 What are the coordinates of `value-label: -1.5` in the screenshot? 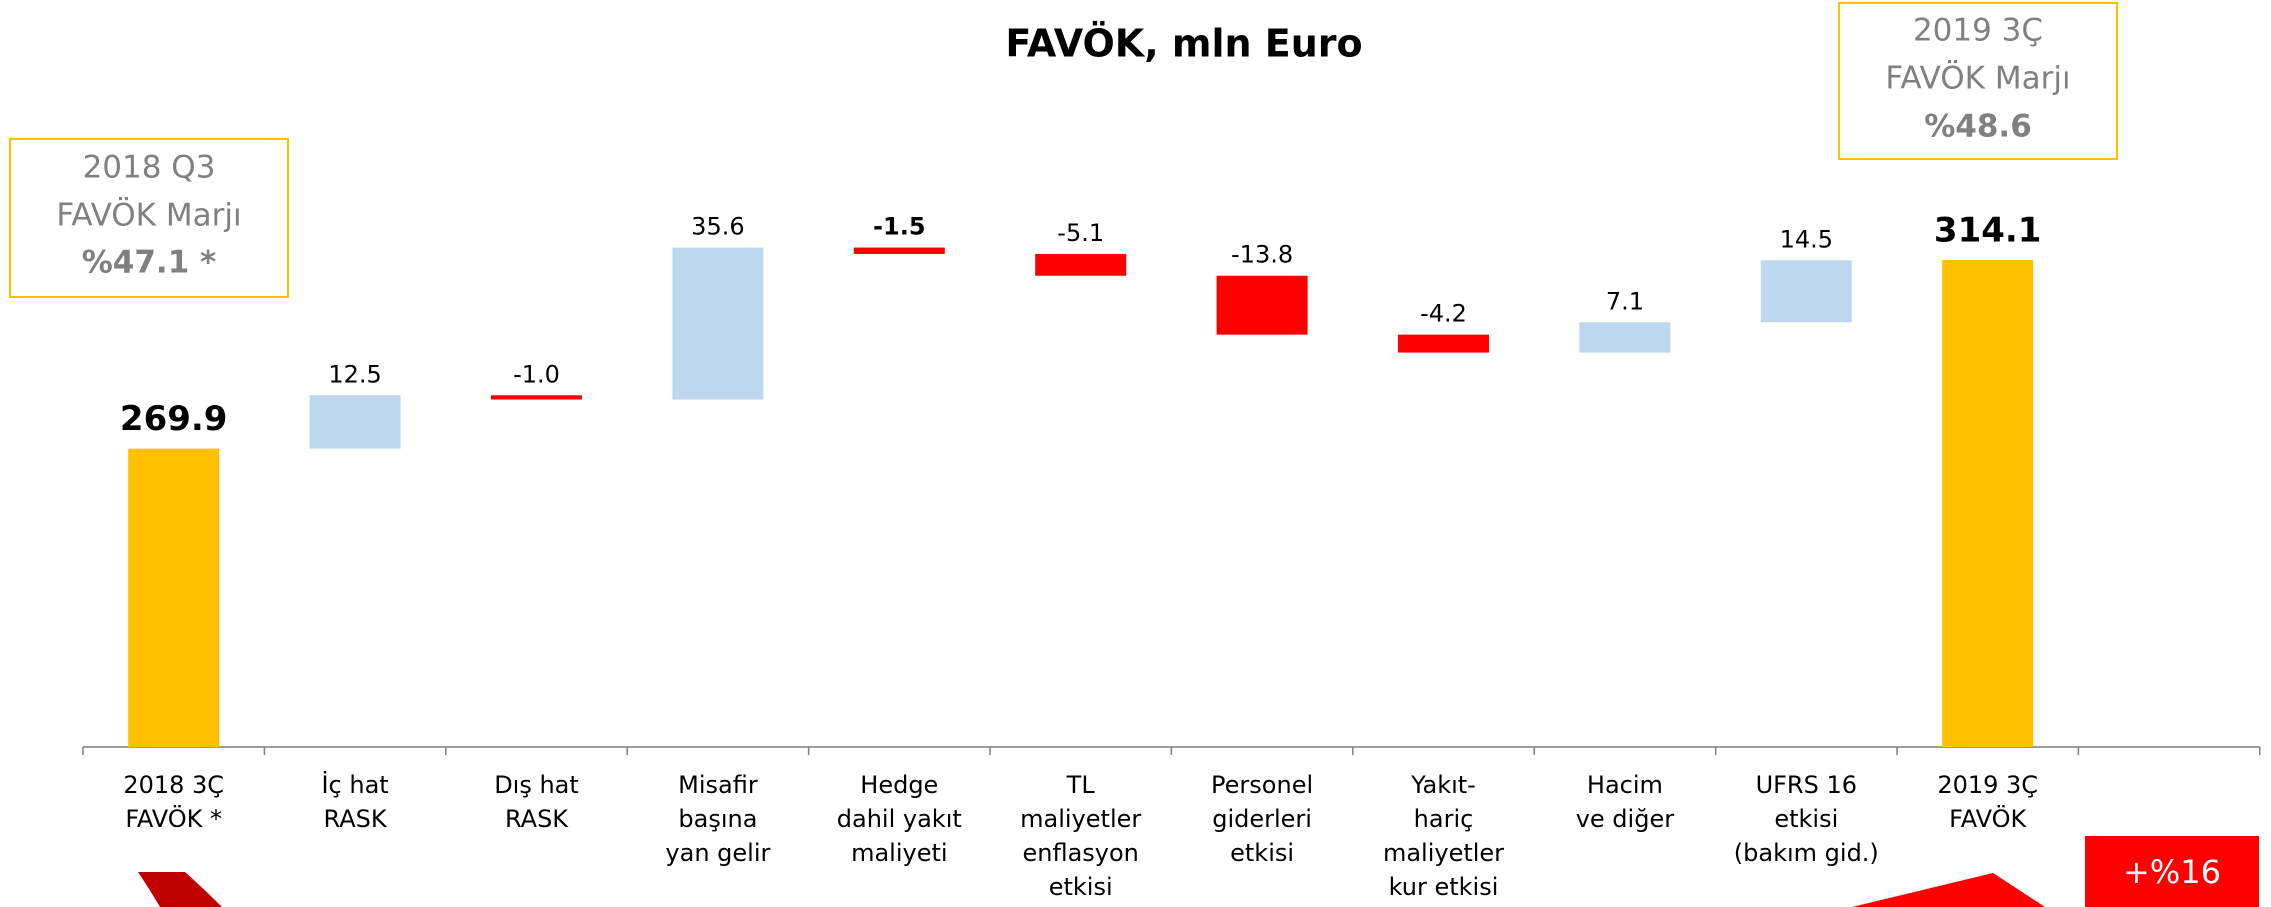 It's located at (899, 227).